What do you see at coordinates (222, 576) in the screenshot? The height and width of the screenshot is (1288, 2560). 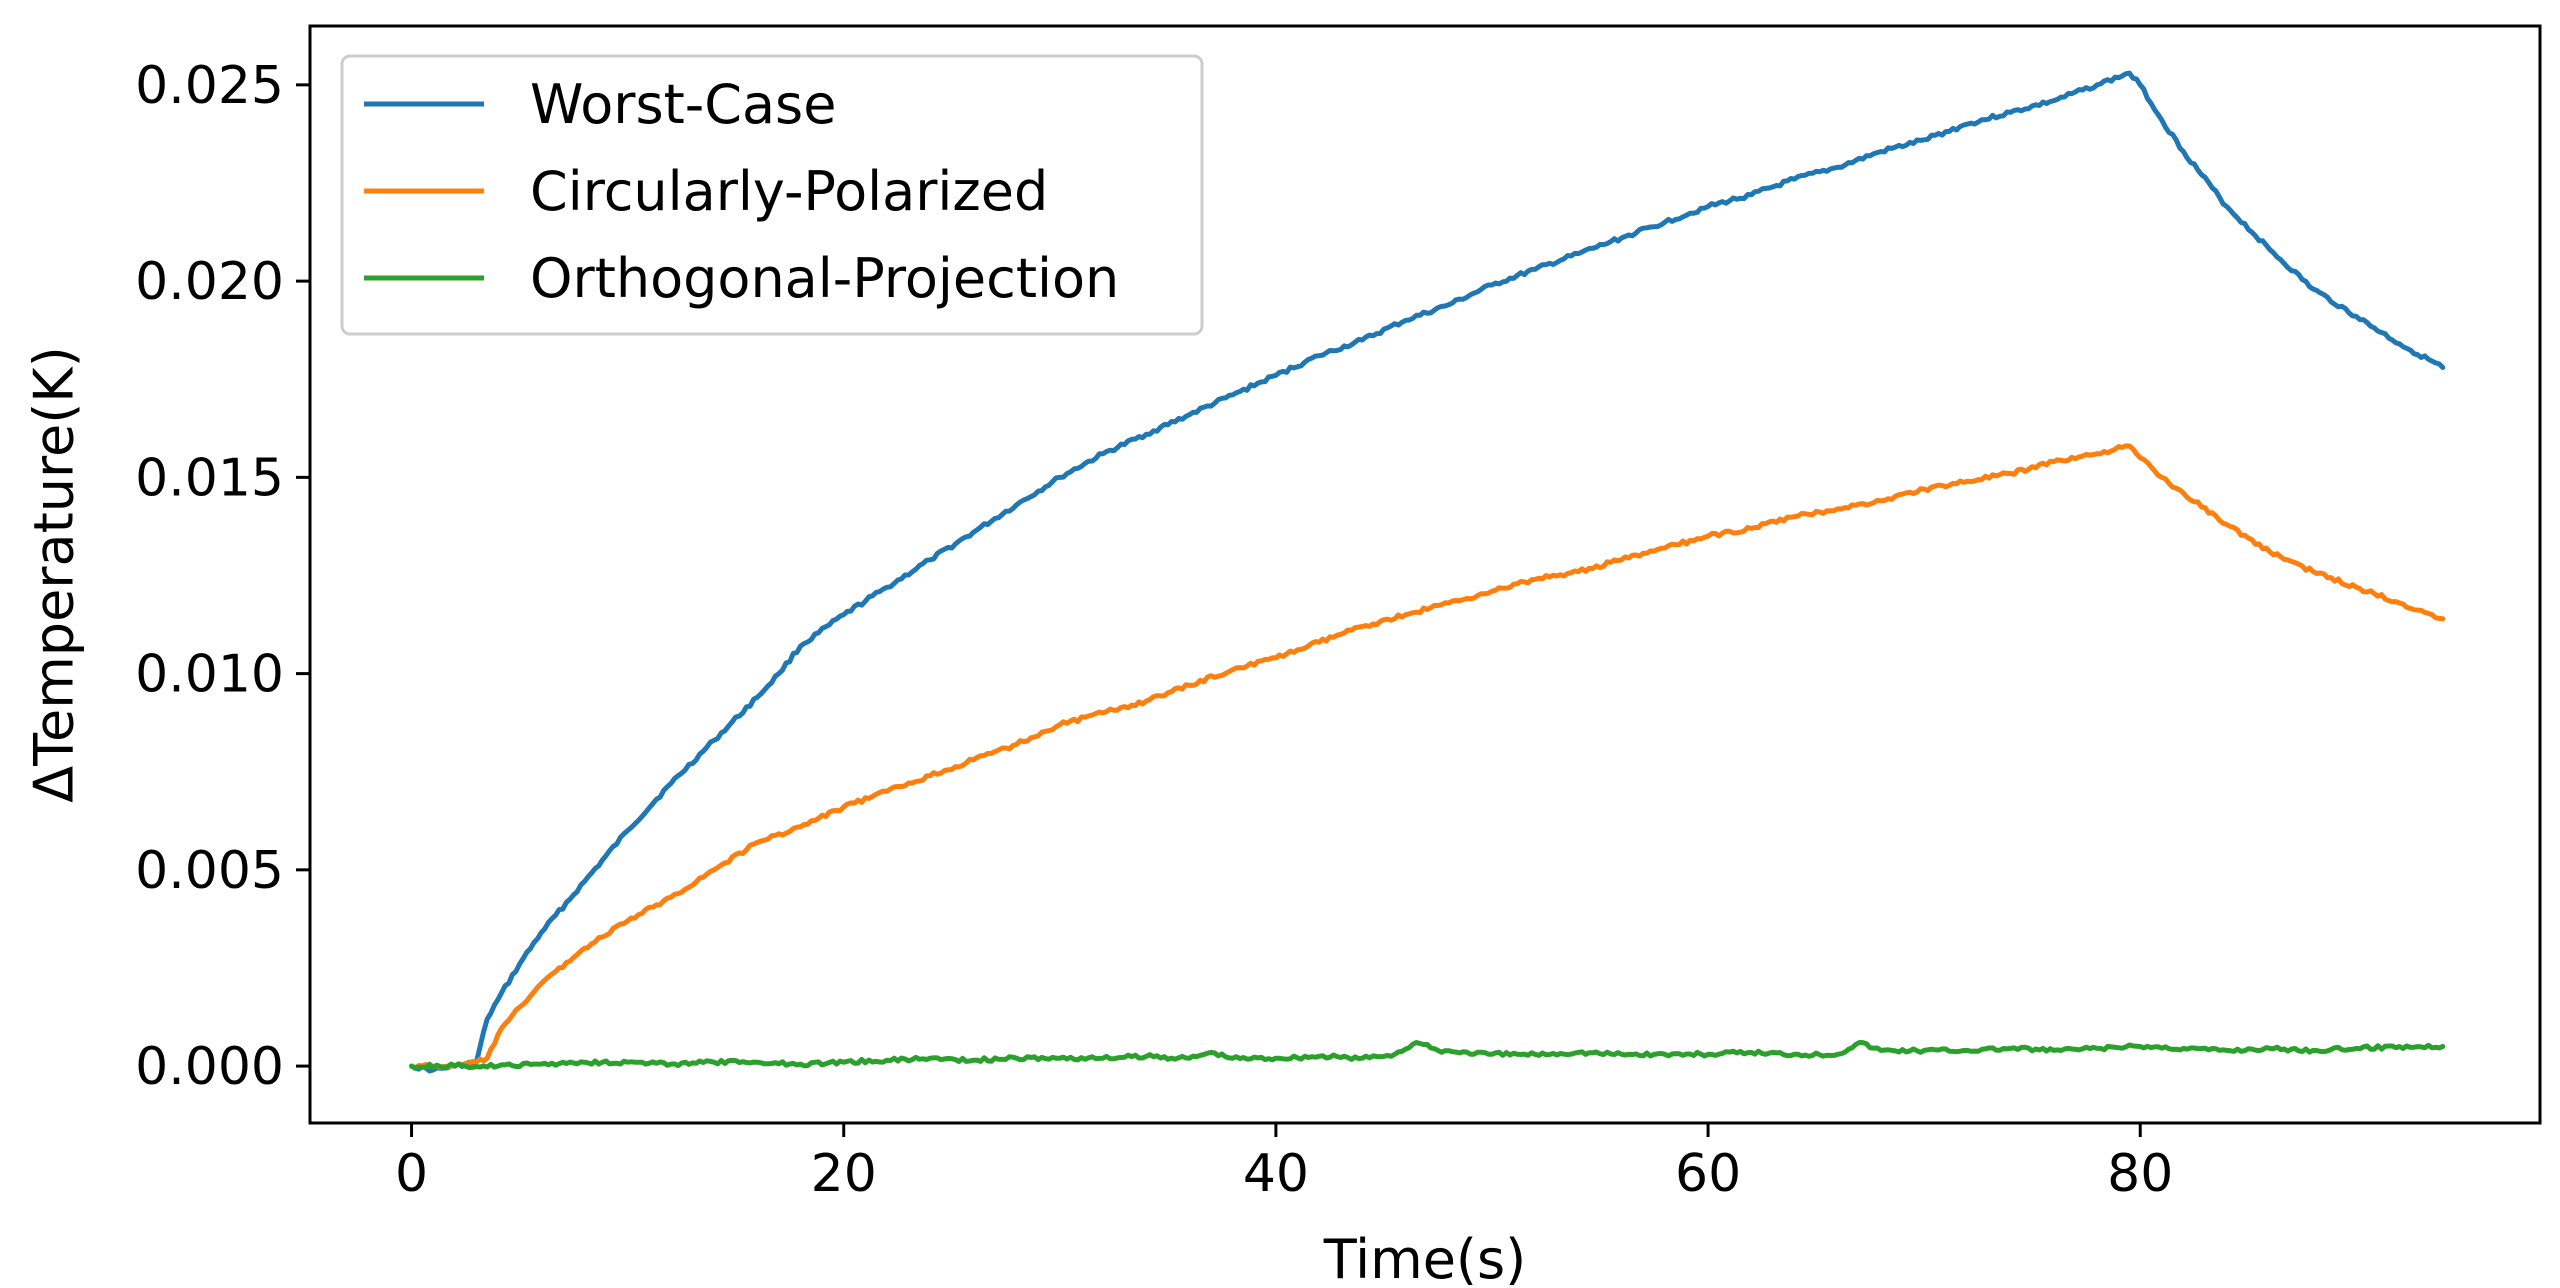 I see `y-axis: 0.000 0.005 0.010 0.015 0.020 0.025` at bounding box center [222, 576].